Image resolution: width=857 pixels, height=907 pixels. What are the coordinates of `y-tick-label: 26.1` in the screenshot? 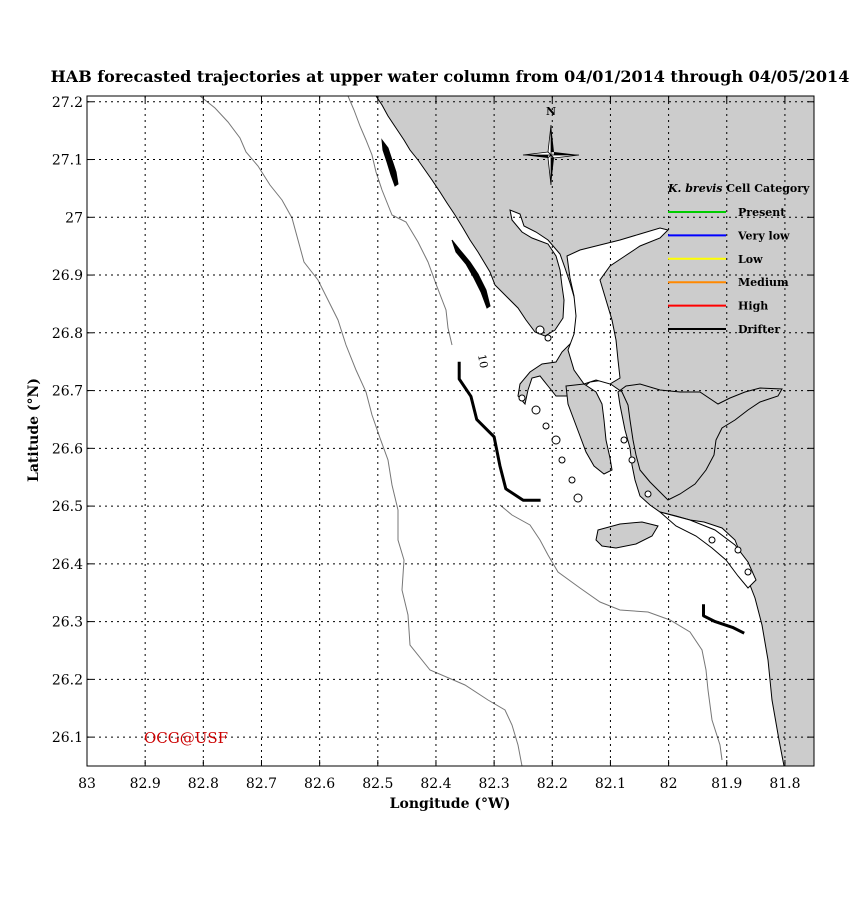 It's located at (67, 738).